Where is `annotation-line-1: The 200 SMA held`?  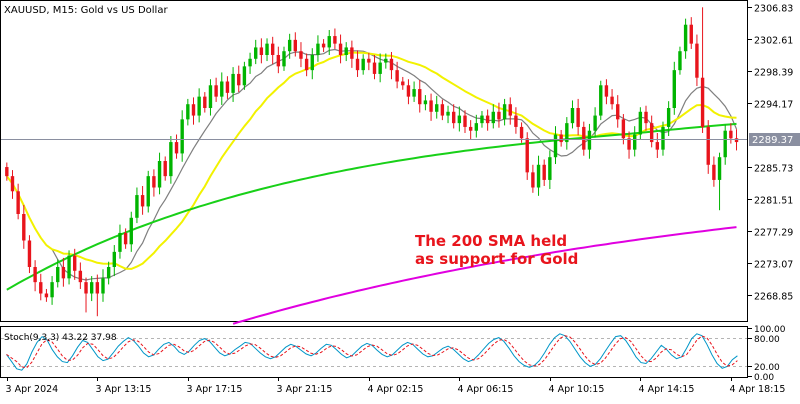 annotation-line-1: The 200 SMA held is located at coordinates (491, 241).